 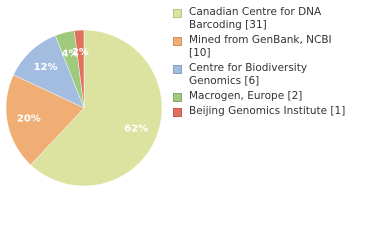 I want to click on legend-label: Centre for Biodiversity Genomics [6], so click(x=248, y=74).